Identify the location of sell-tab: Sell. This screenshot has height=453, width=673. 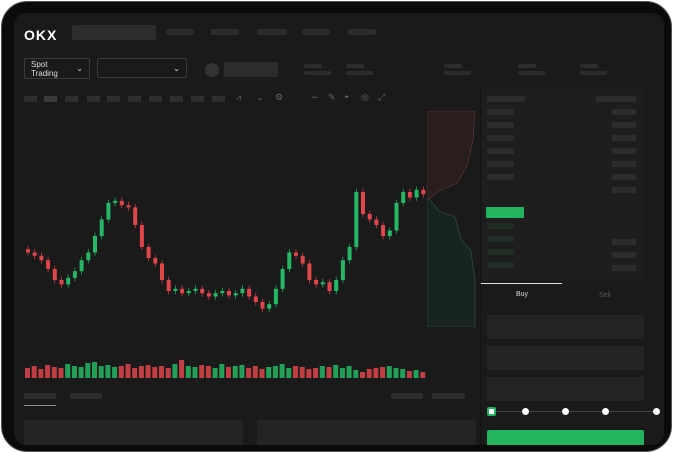
(605, 295).